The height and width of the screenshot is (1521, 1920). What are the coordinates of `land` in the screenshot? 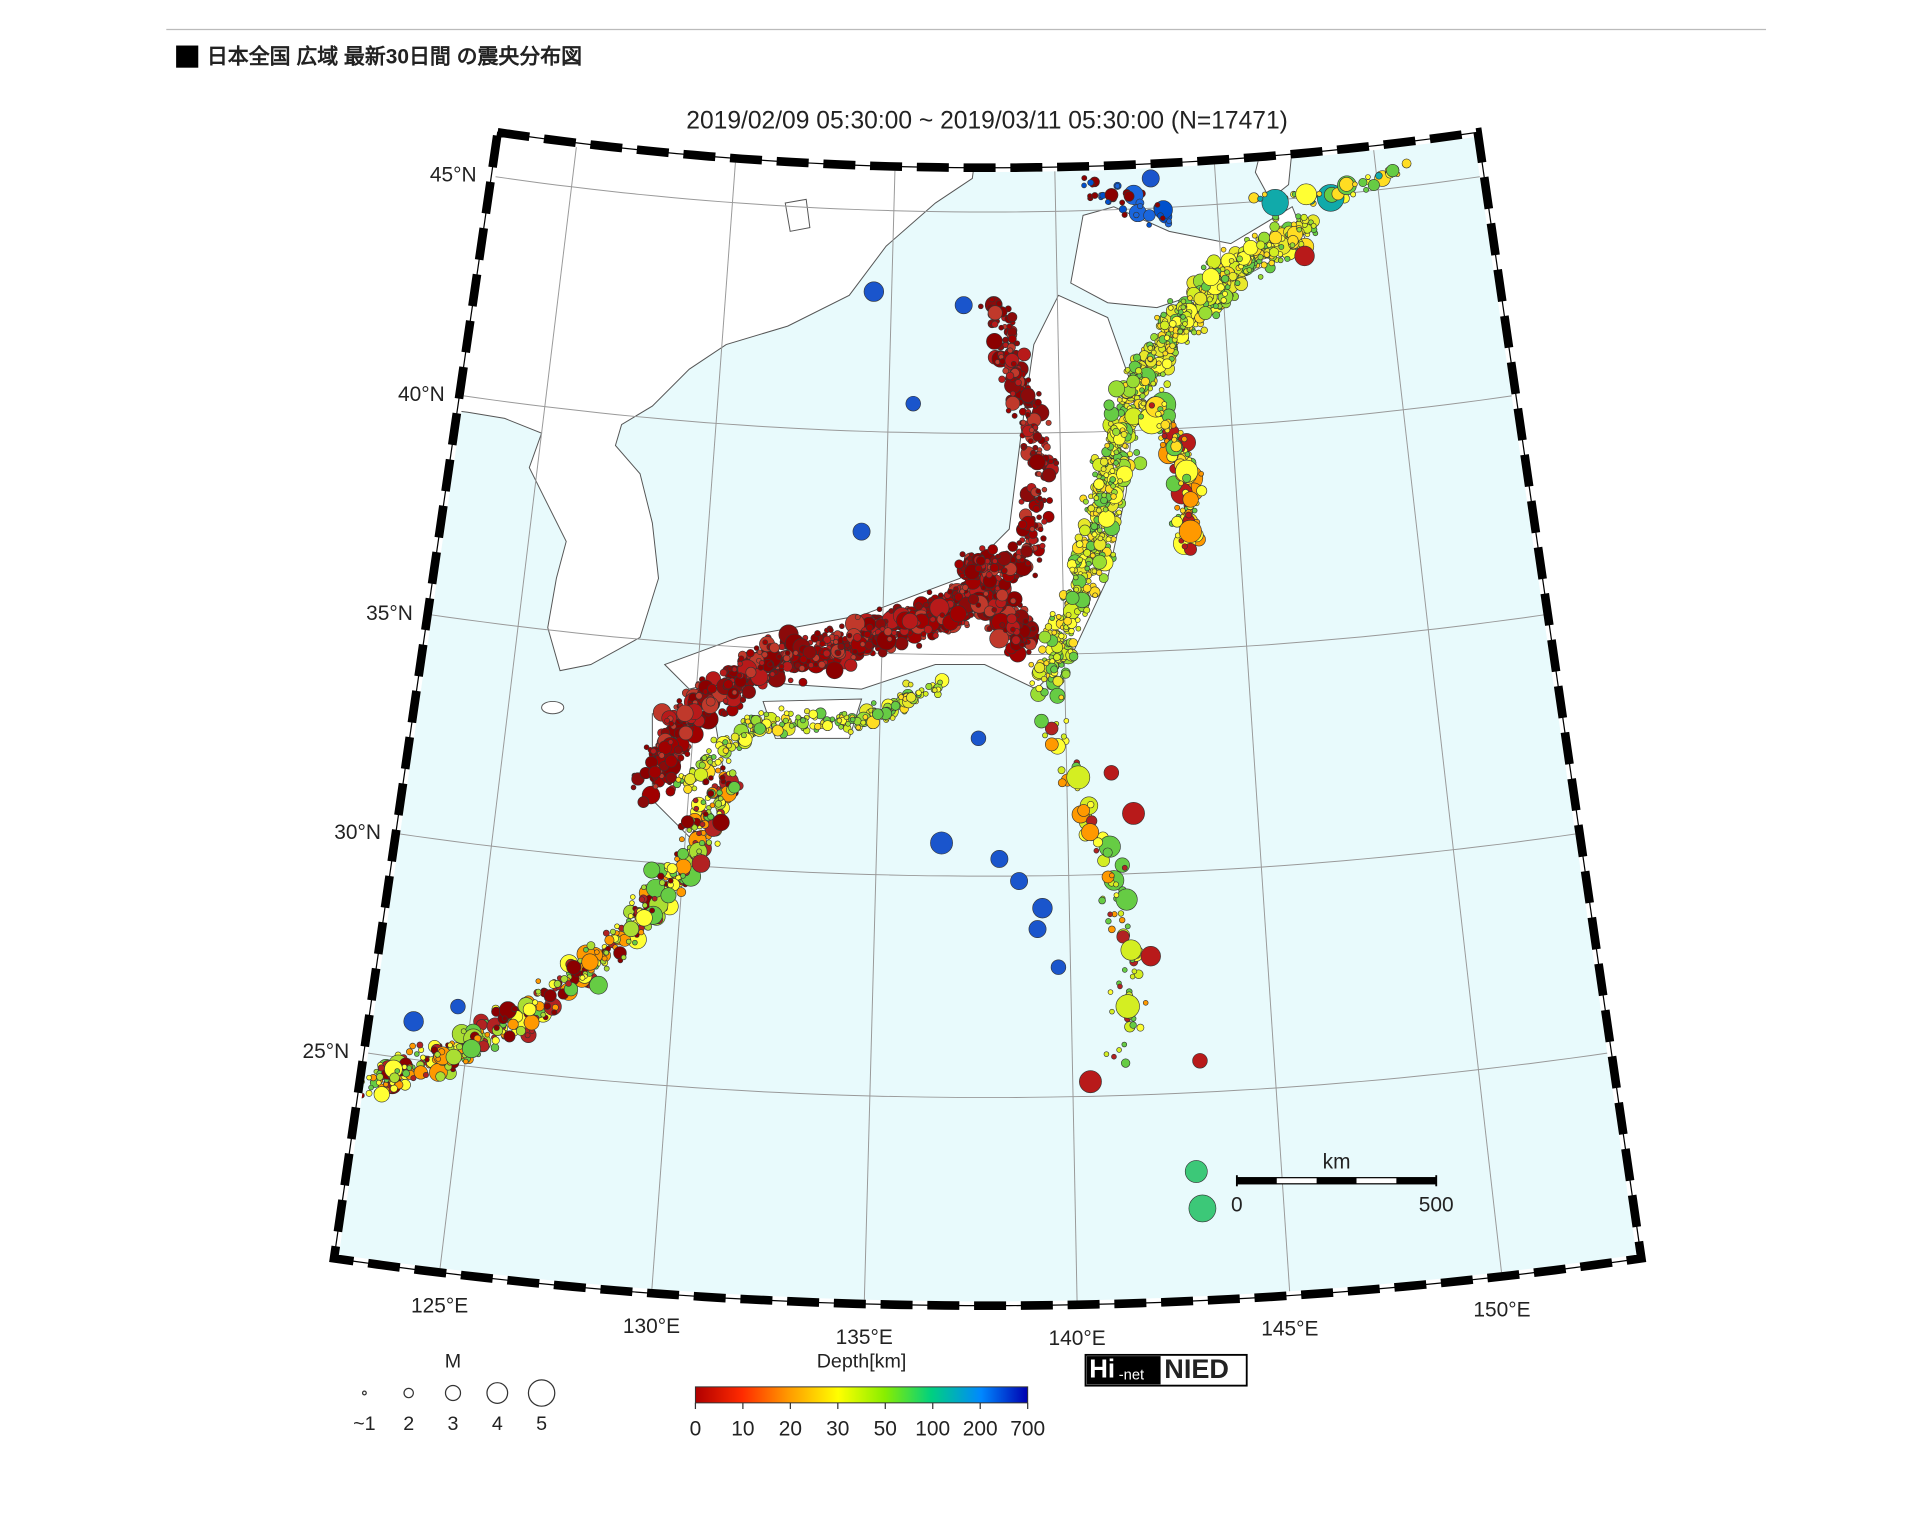 It's located at (553, 707).